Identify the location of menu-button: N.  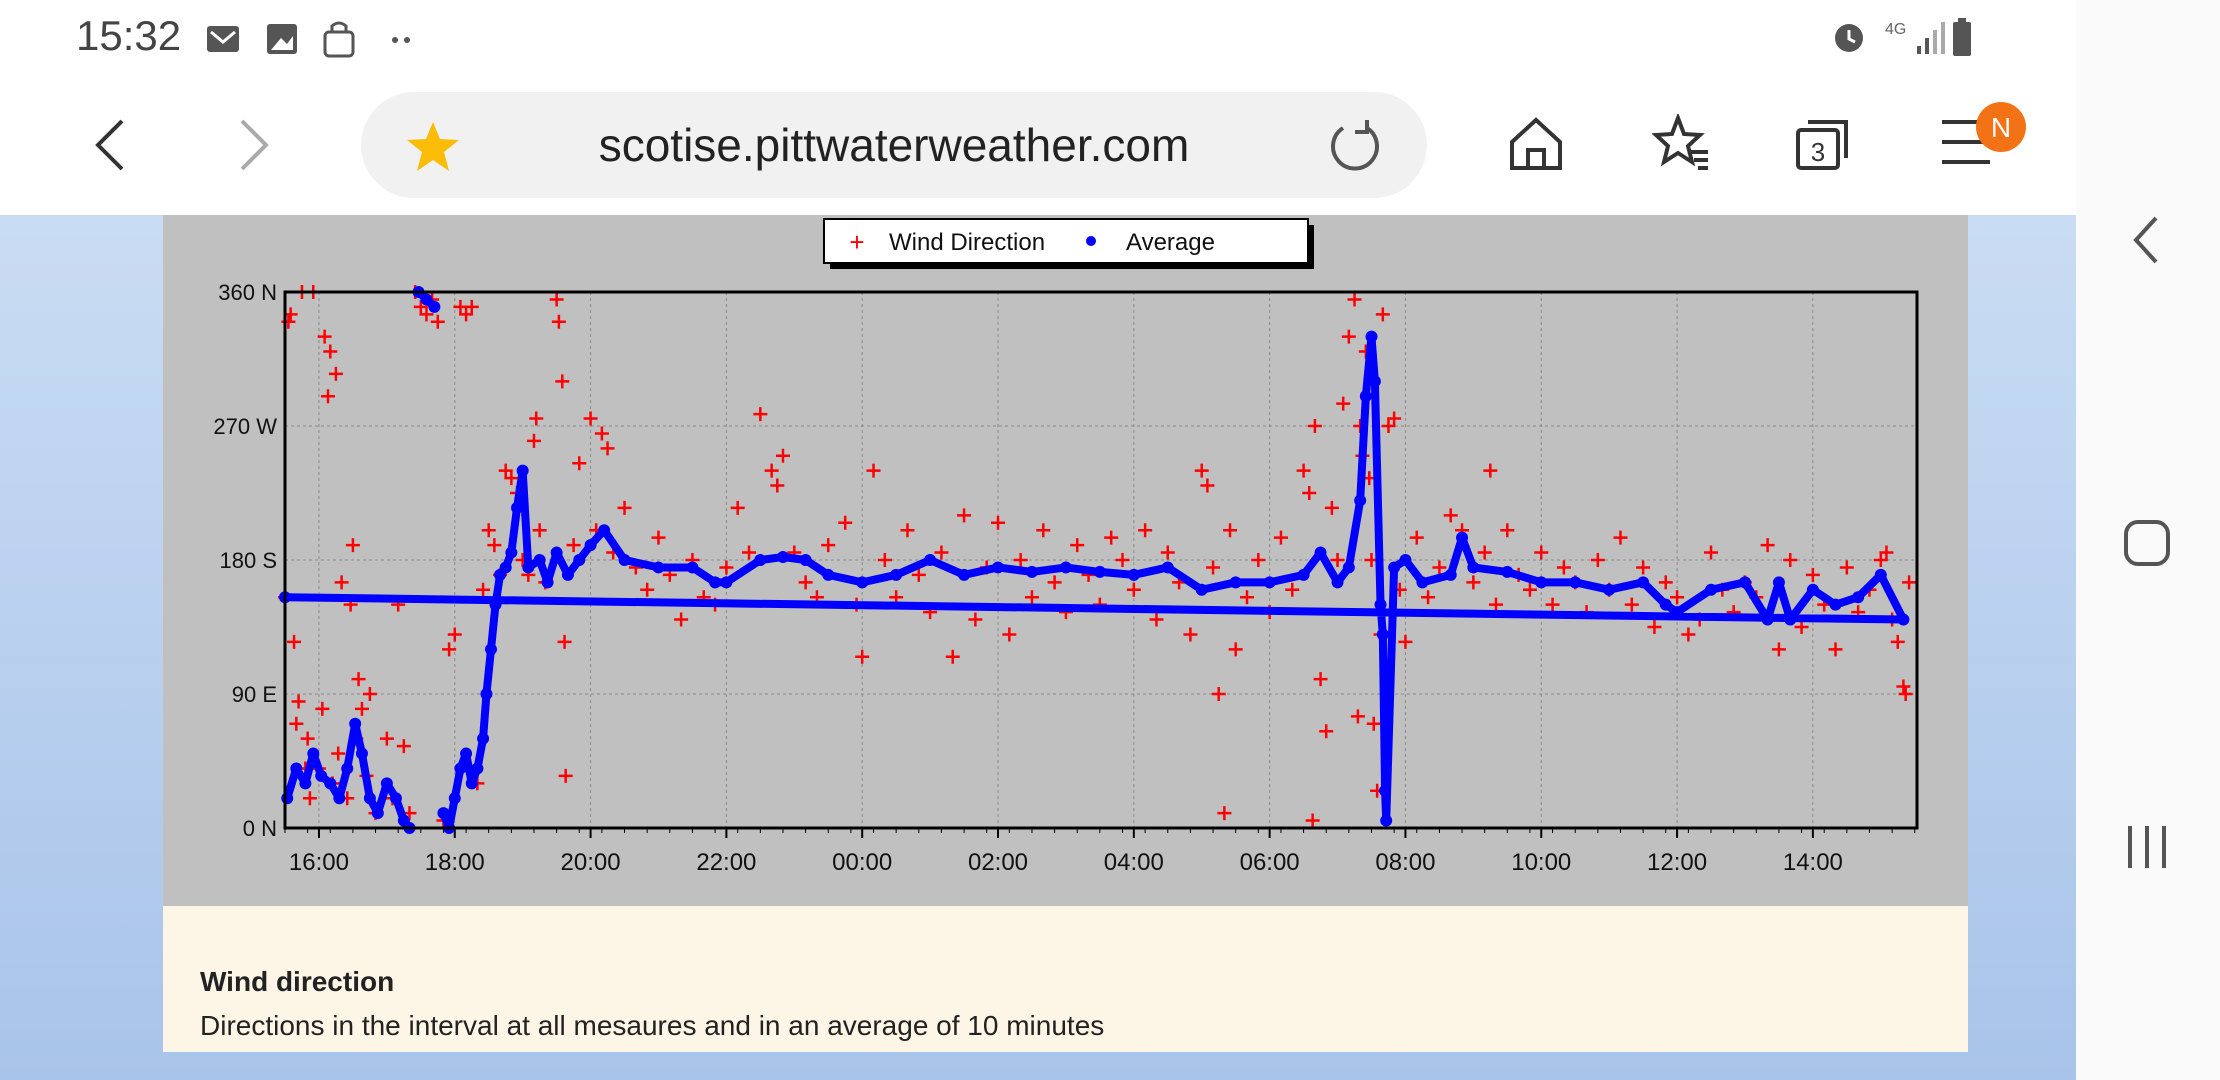
(1985, 138).